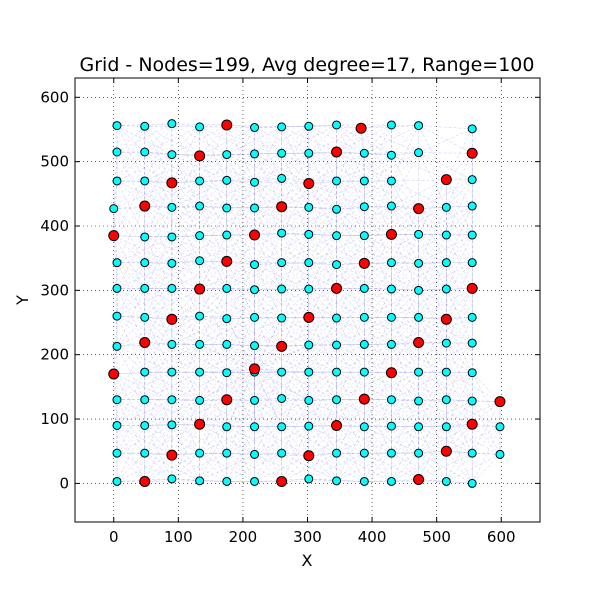 The height and width of the screenshot is (600, 600). What do you see at coordinates (114, 537) in the screenshot?
I see `x-tick-label: 0` at bounding box center [114, 537].